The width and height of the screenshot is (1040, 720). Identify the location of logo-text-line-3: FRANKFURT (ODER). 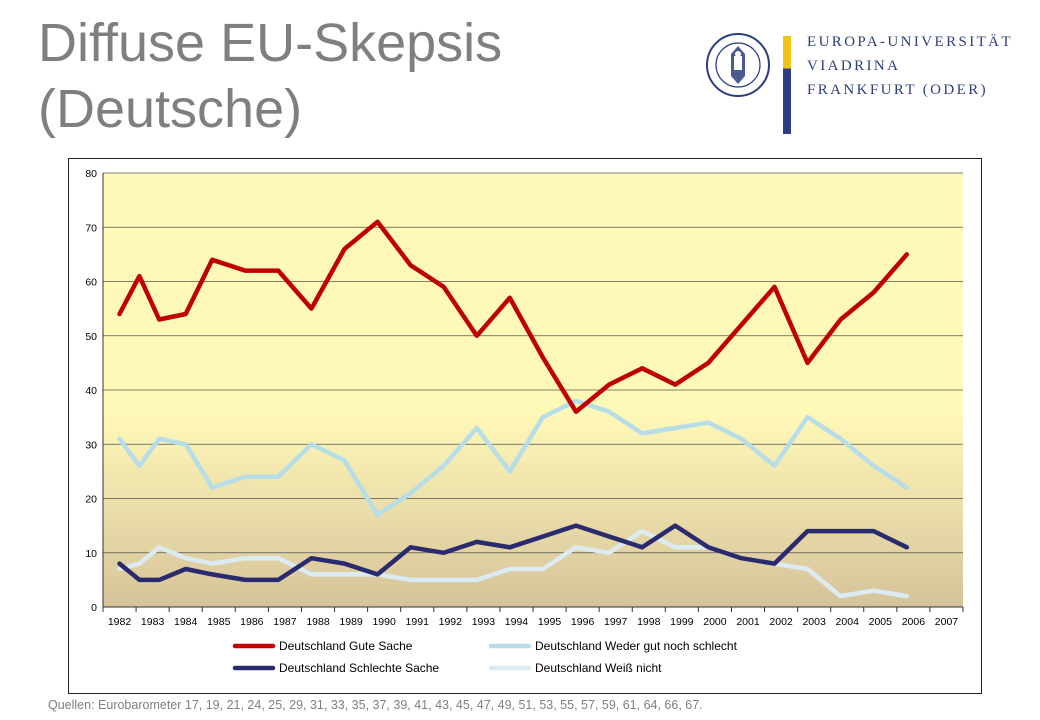
(897, 90).